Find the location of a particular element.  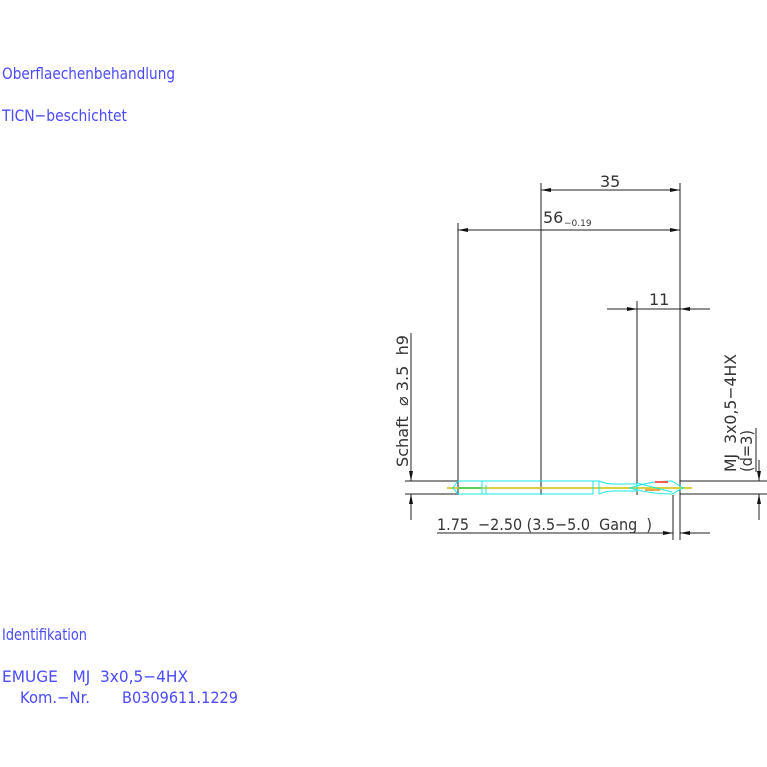

surface-treatment-value: TICN−beschichtet is located at coordinates (64, 115).